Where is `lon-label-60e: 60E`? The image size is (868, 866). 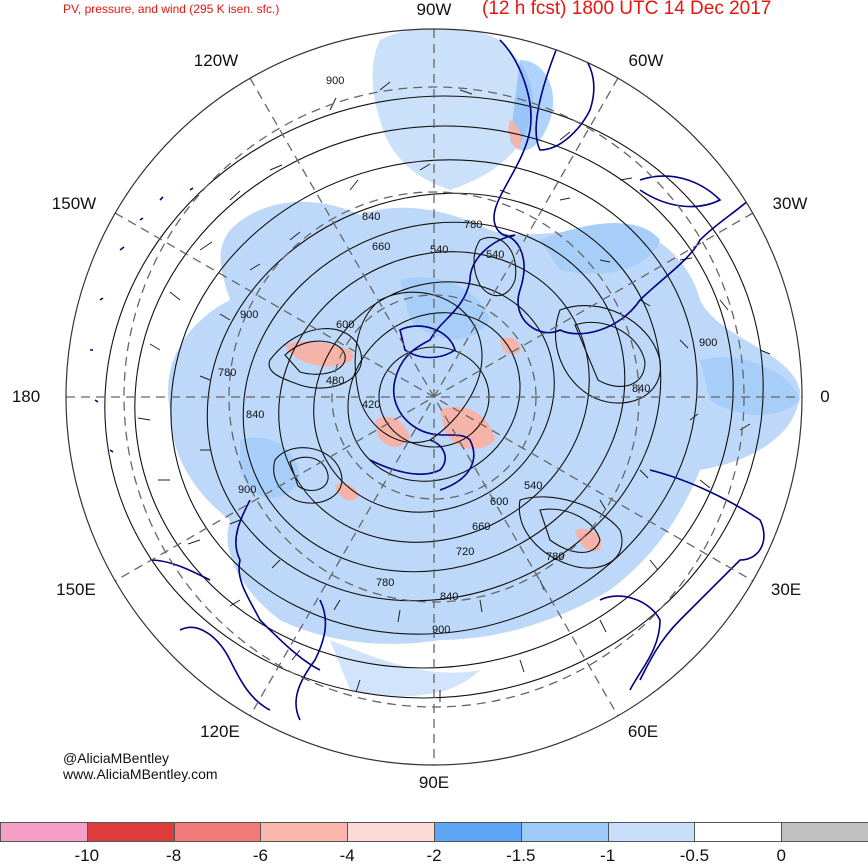 lon-label-60e: 60E is located at coordinates (643, 731).